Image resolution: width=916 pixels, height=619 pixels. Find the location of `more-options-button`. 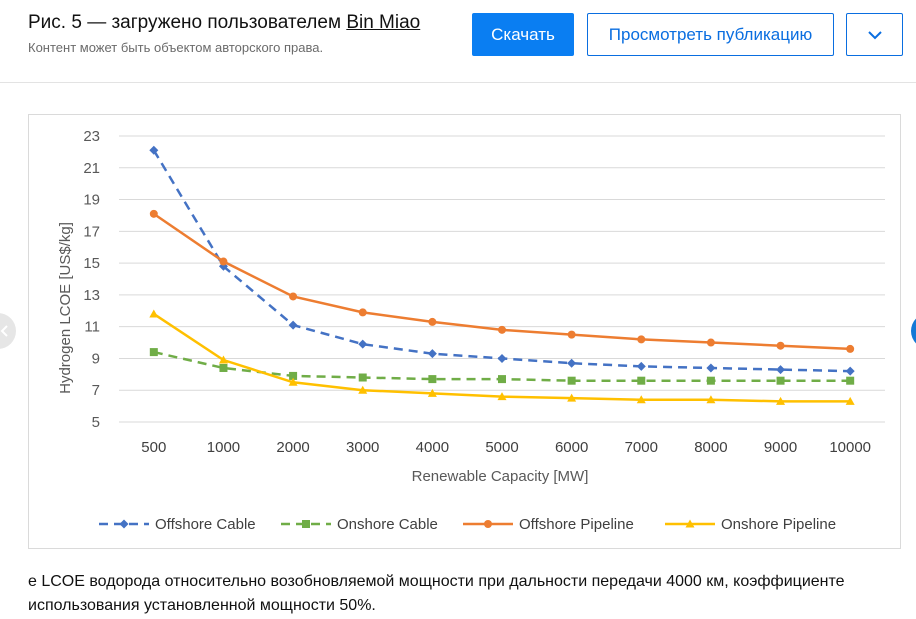

more-options-button is located at coordinates (874, 34).